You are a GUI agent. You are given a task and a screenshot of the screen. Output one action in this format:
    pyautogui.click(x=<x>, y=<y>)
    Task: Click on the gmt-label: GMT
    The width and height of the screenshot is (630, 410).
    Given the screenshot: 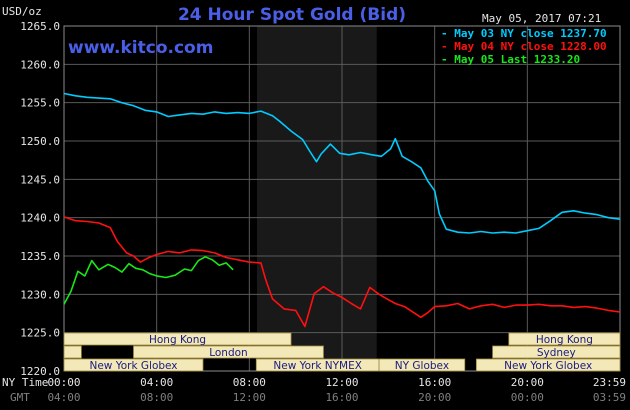 What is the action you would take?
    pyautogui.click(x=20, y=397)
    